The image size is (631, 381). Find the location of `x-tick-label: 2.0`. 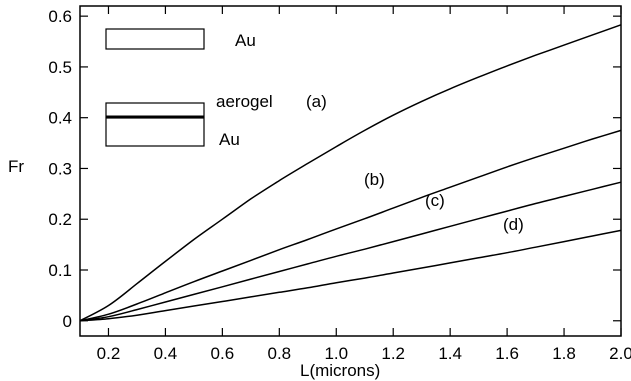

x-tick-label: 2.0 is located at coordinates (620, 353).